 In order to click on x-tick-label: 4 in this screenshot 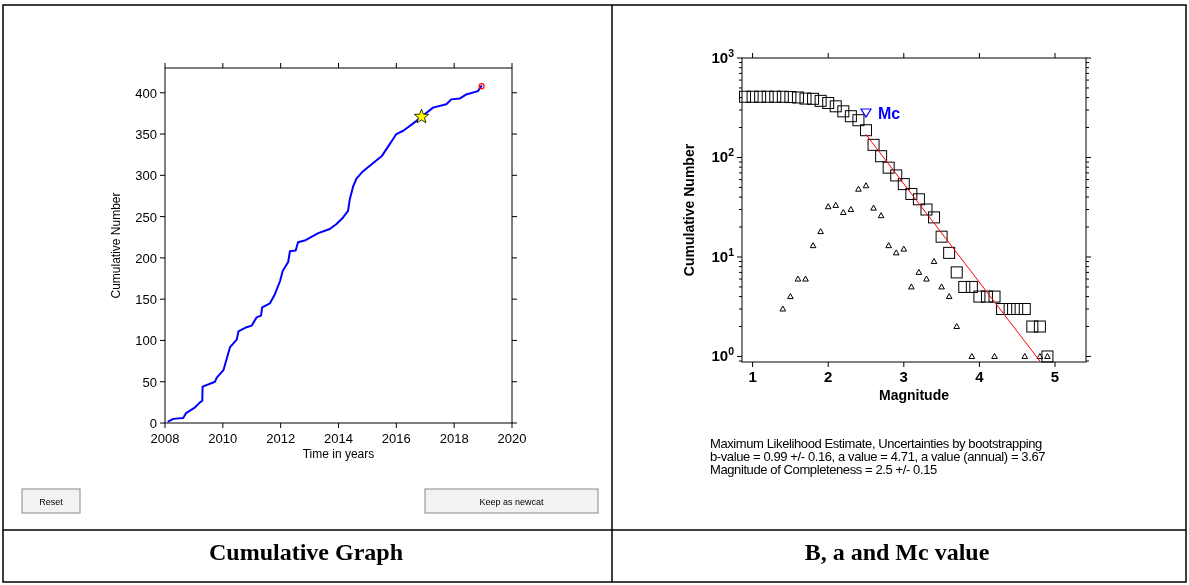, I will do `click(980, 376)`.